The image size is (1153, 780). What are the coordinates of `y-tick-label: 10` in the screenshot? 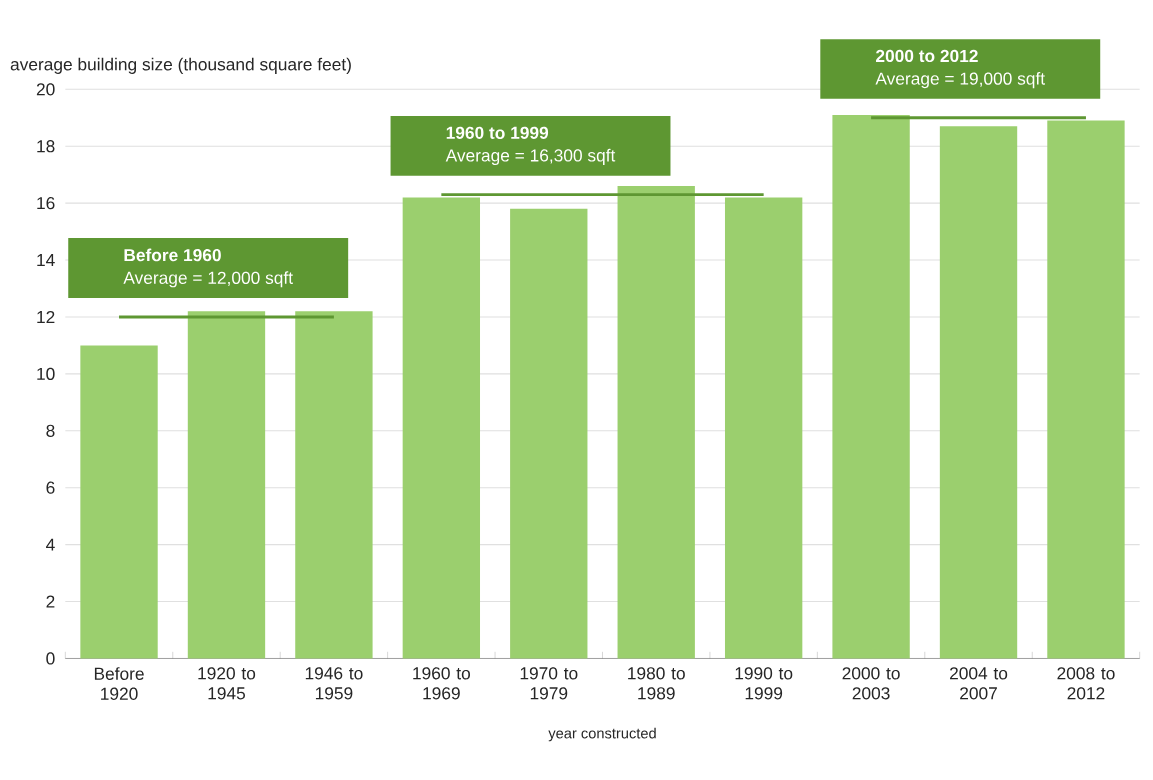 It's located at (46, 374).